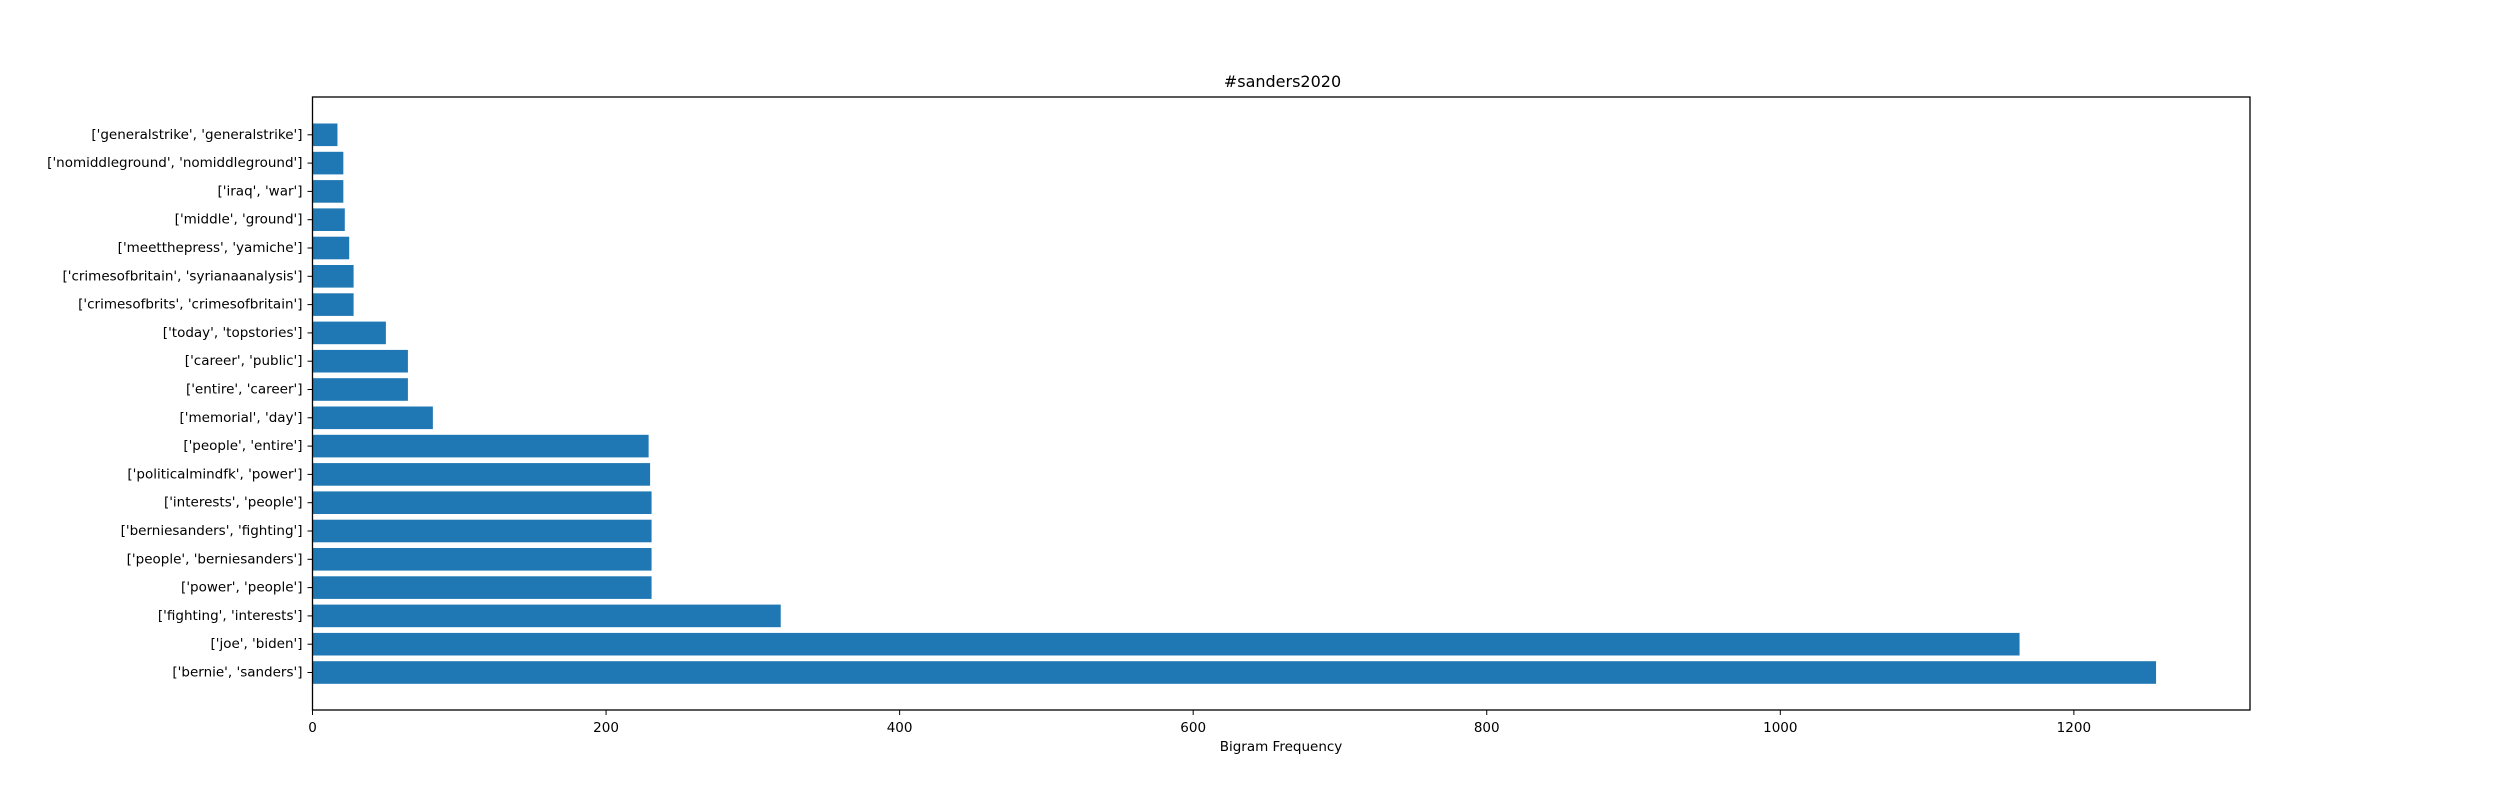 This screenshot has height=800, width=2500. What do you see at coordinates (312, 728) in the screenshot?
I see `x-tick-label: 0` at bounding box center [312, 728].